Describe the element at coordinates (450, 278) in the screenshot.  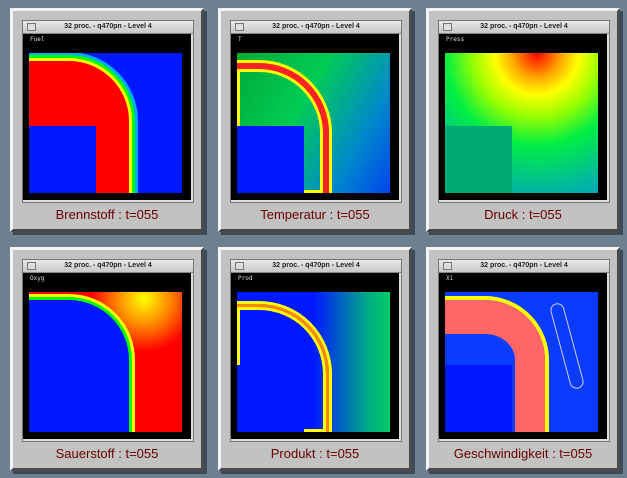
I see `variable-label: Xi` at that location.